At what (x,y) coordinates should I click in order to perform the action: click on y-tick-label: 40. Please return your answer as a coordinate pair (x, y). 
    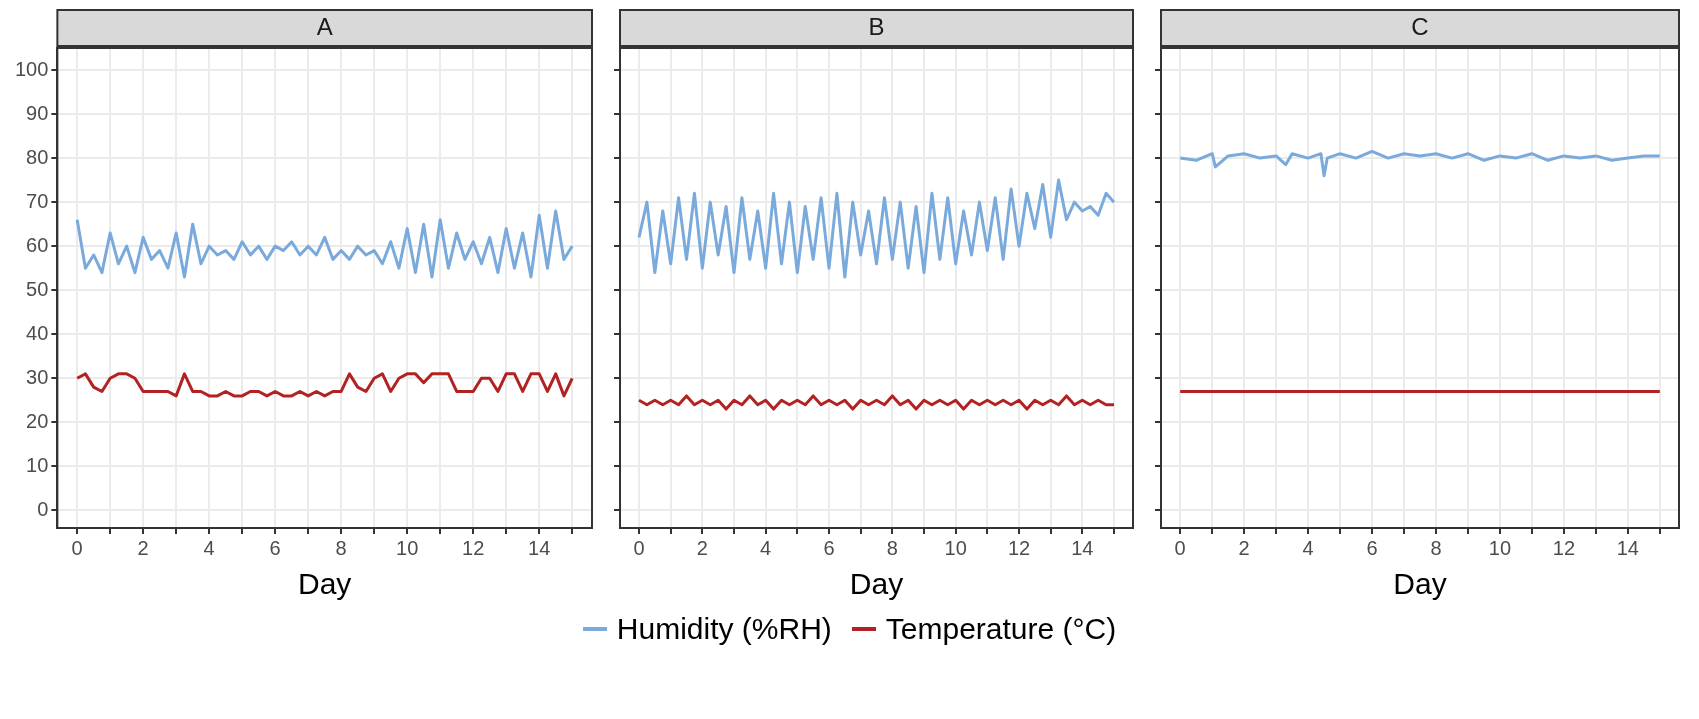
    Looking at the image, I should click on (37, 332).